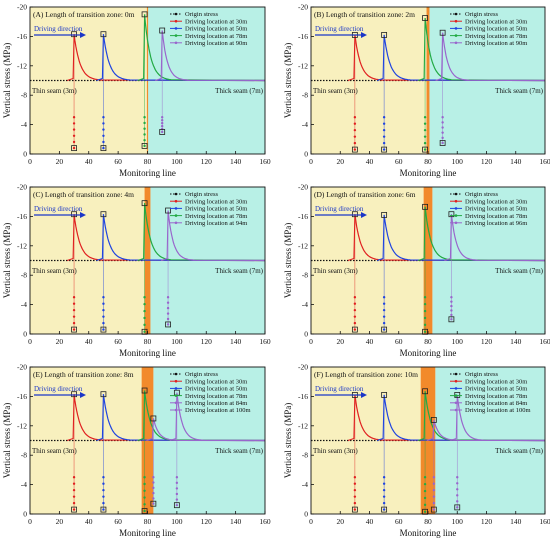  Describe the element at coordinates (305, 304) in the screenshot. I see `y-tick-label: -4` at that location.